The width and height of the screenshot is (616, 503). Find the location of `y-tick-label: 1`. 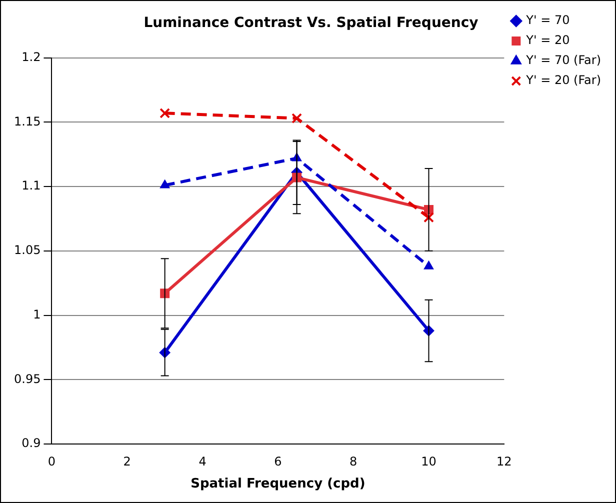

y-tick-label: 1 is located at coordinates (37, 314).